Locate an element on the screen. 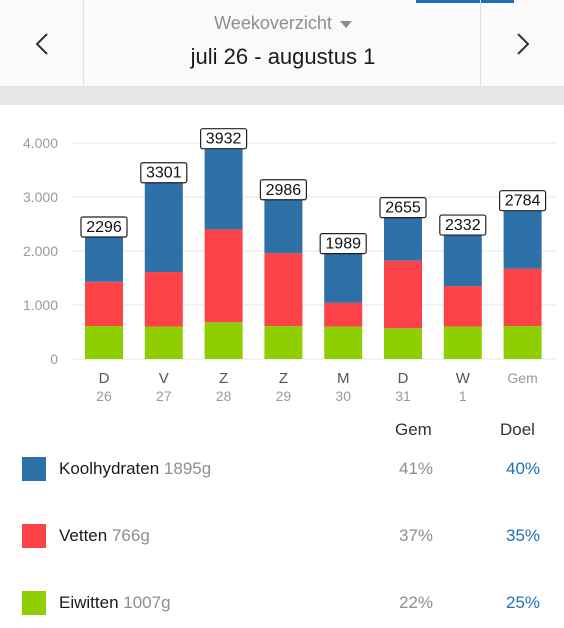 The width and height of the screenshot is (564, 628). caret-down-icon is located at coordinates (345, 24).